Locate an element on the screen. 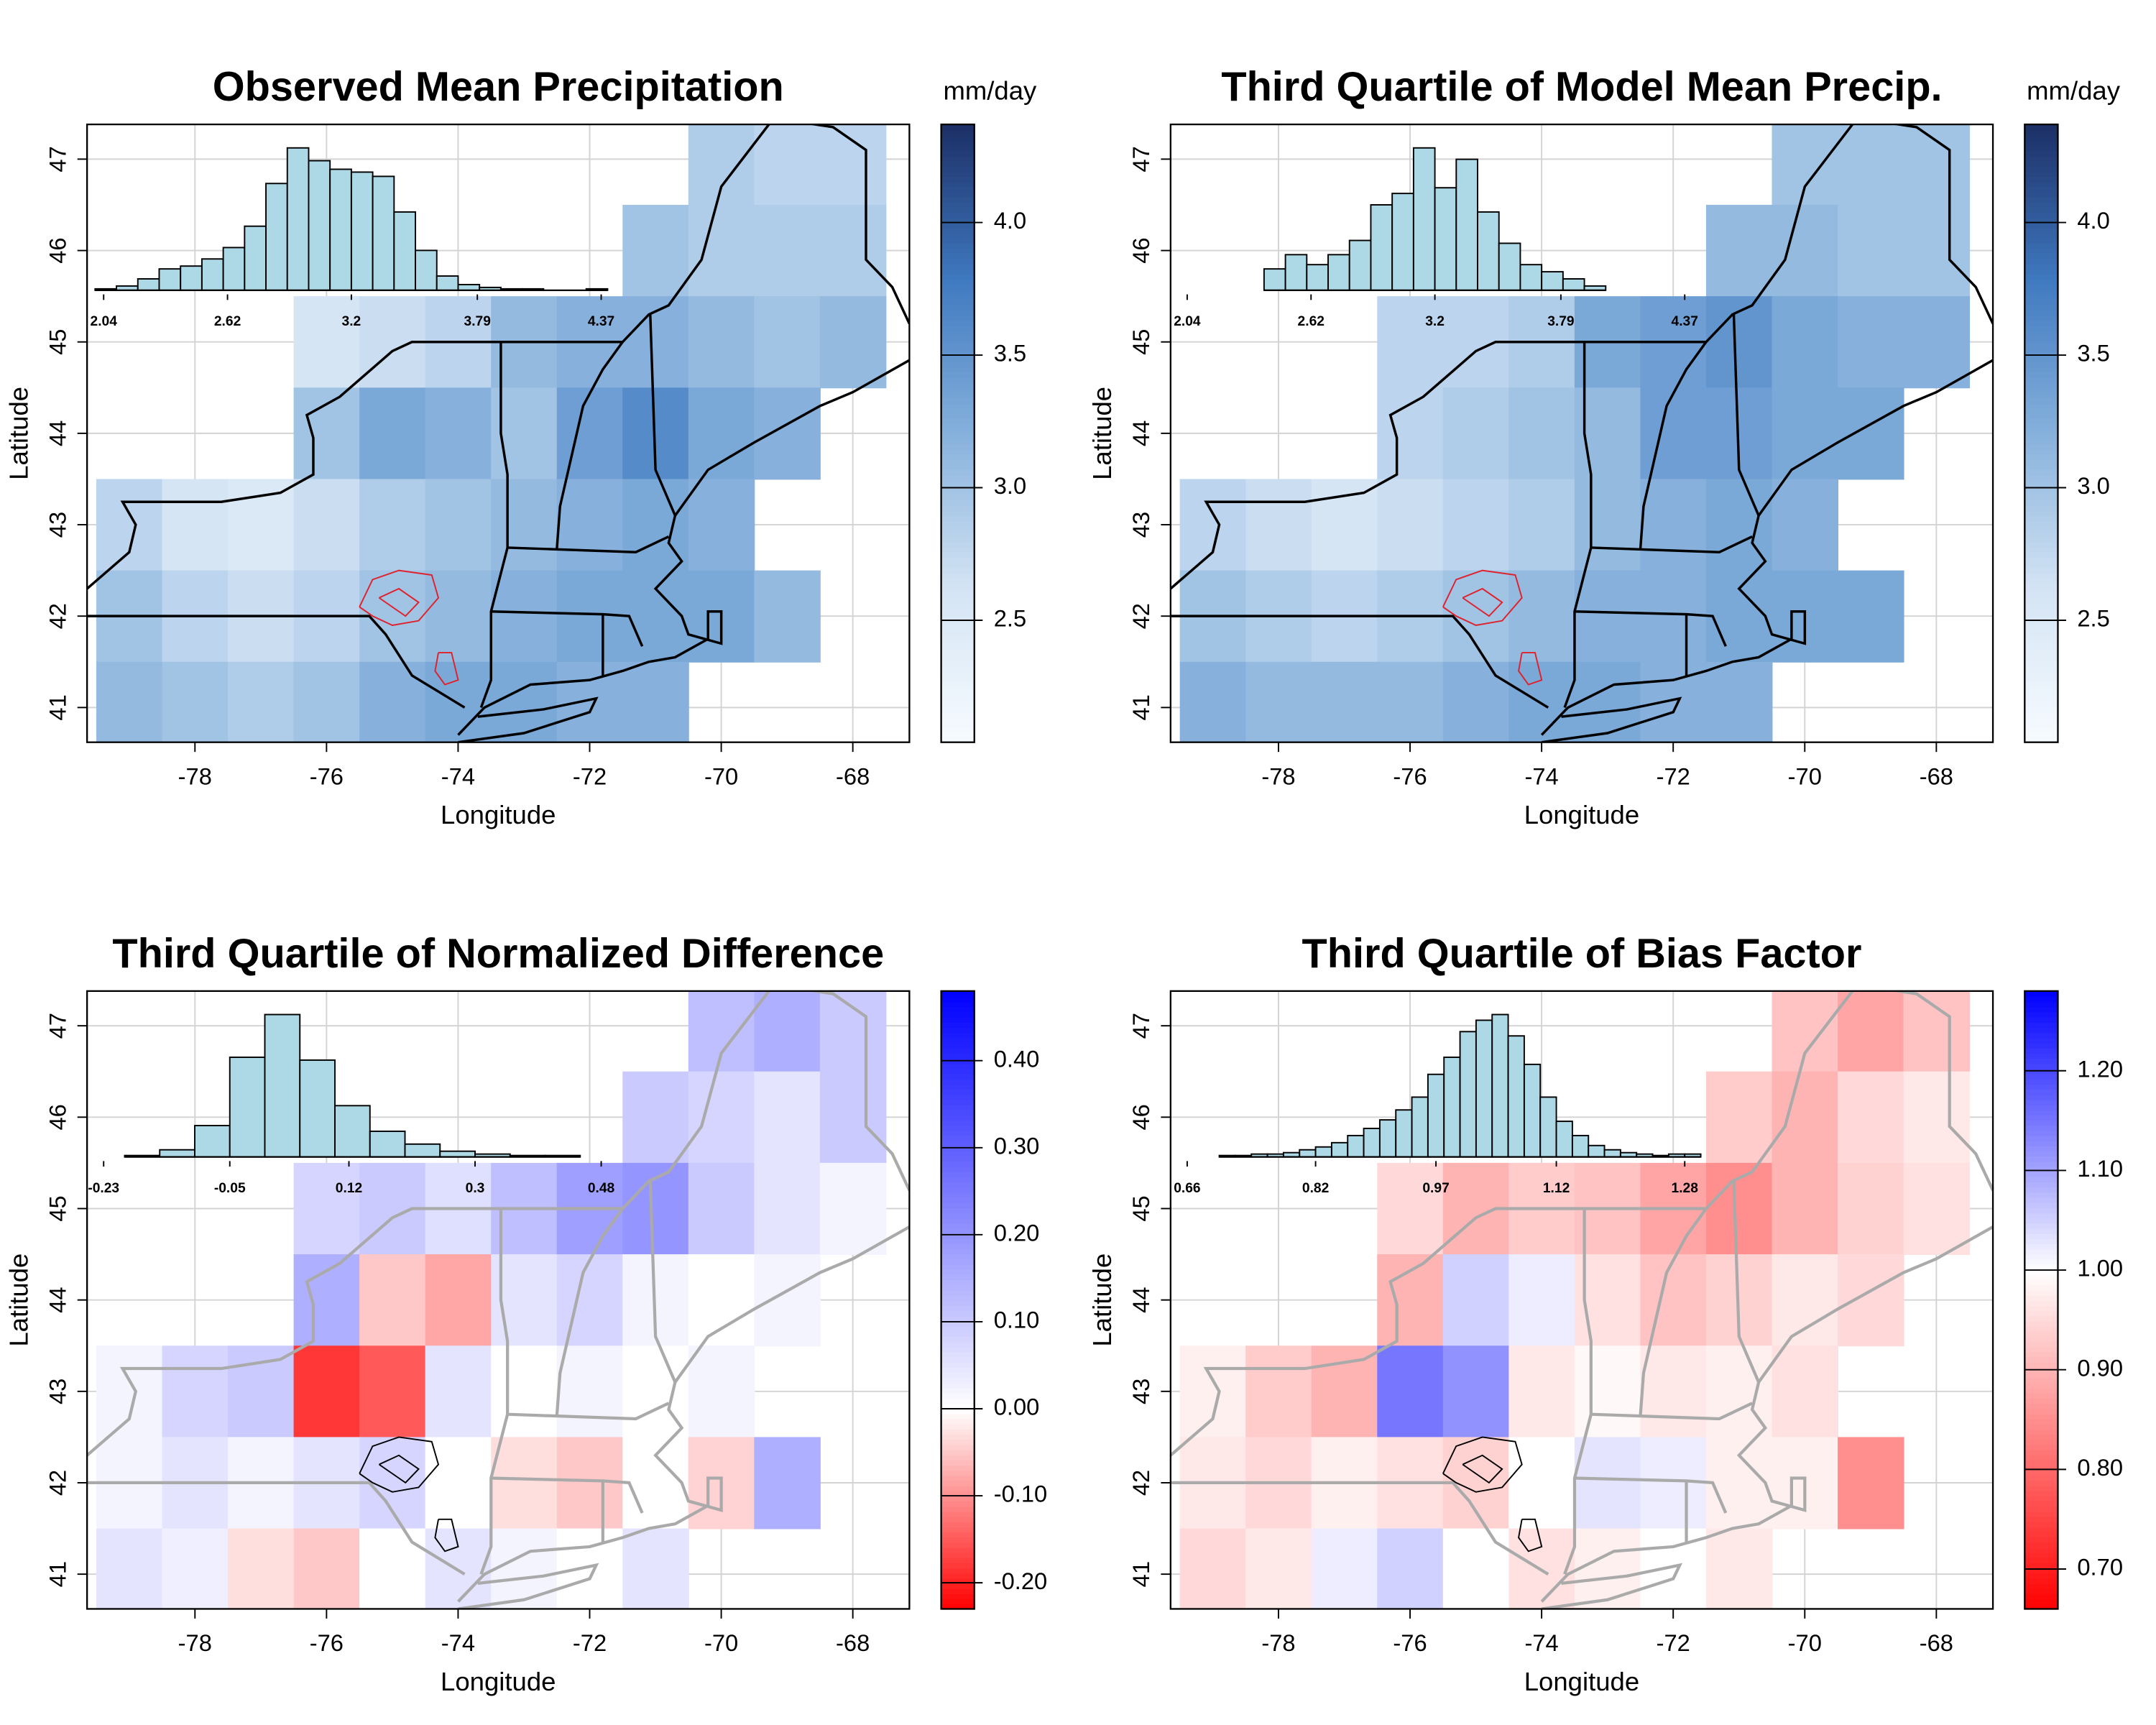 The width and height of the screenshot is (2156, 1725). panel-title: Third Quartile of Bias Factor is located at coordinates (1582, 954).